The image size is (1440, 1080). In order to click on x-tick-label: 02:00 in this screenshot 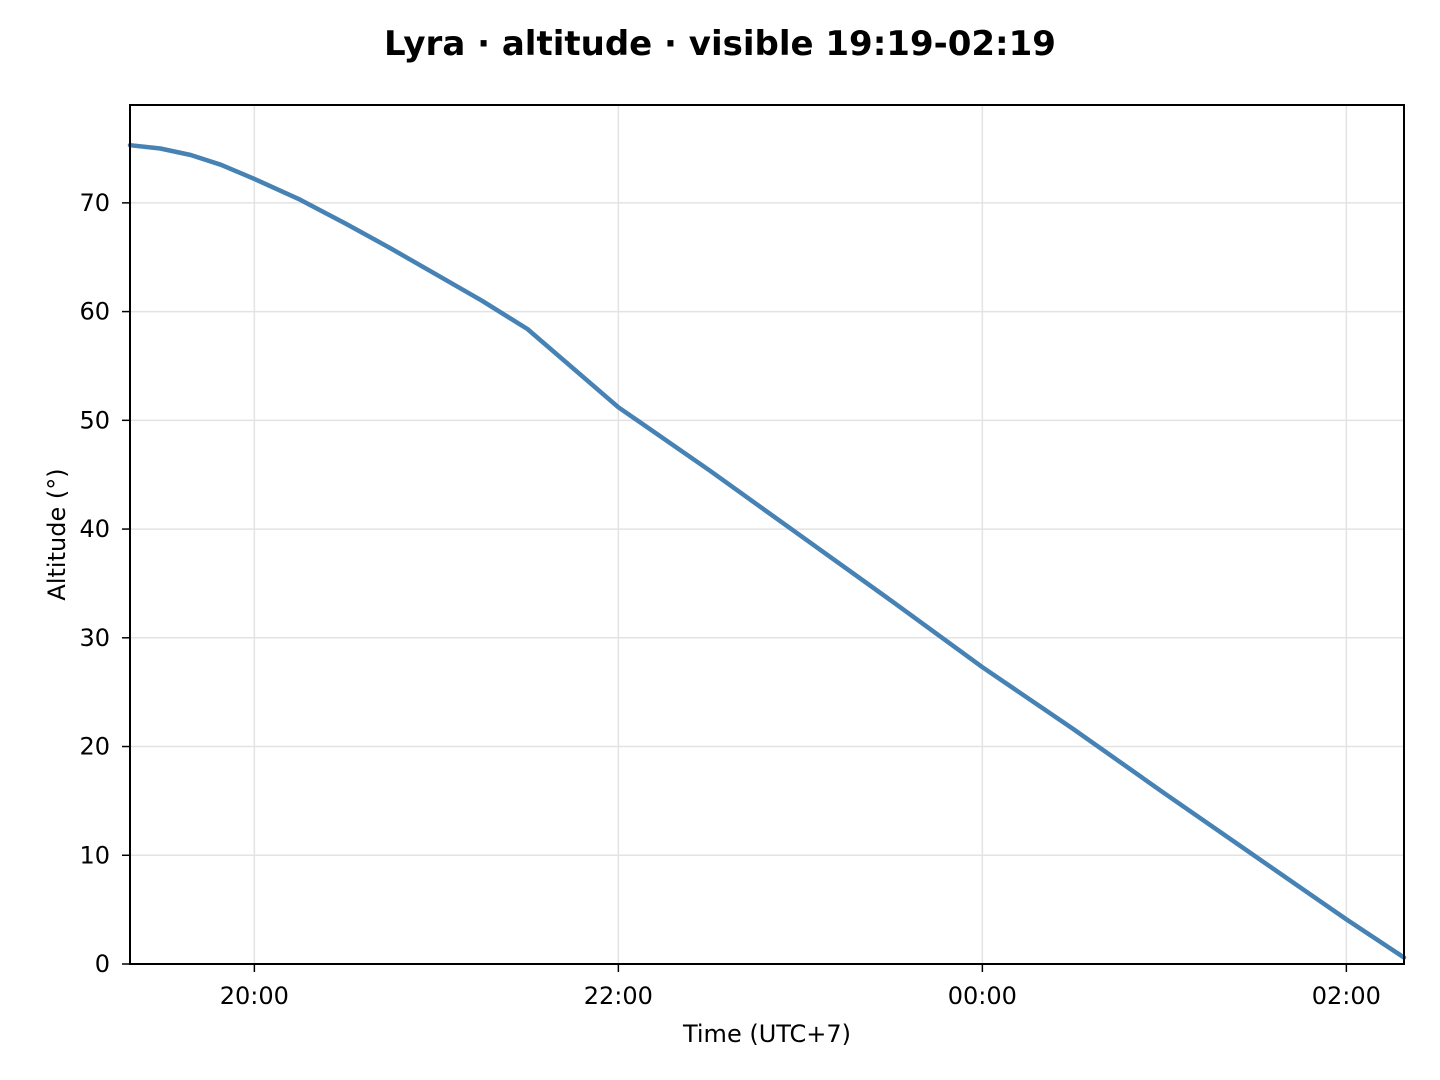, I will do `click(1346, 996)`.